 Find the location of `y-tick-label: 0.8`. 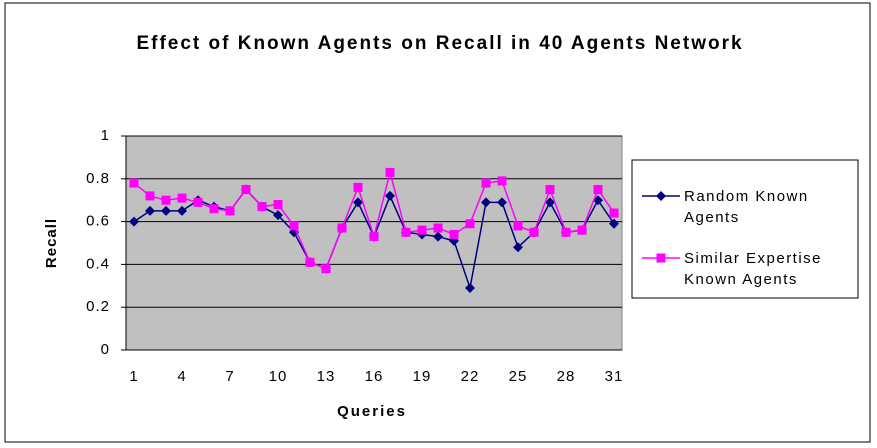

y-tick-label: 0.8 is located at coordinates (98, 178).